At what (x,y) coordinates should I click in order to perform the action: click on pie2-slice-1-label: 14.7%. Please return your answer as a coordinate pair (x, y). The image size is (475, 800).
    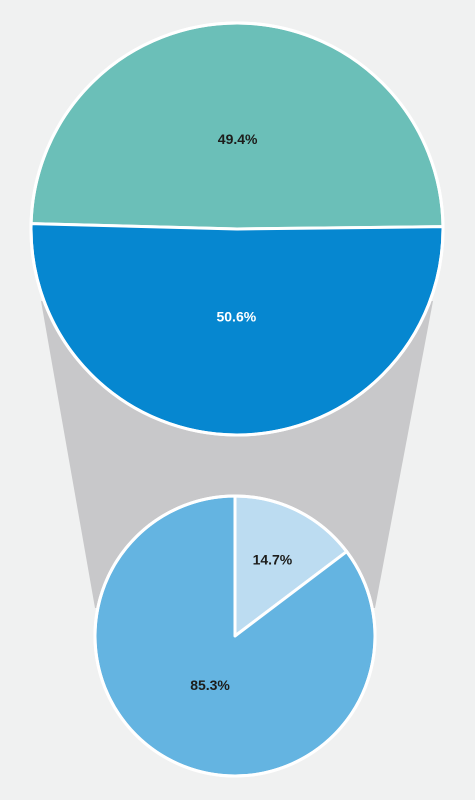
    Looking at the image, I should click on (273, 560).